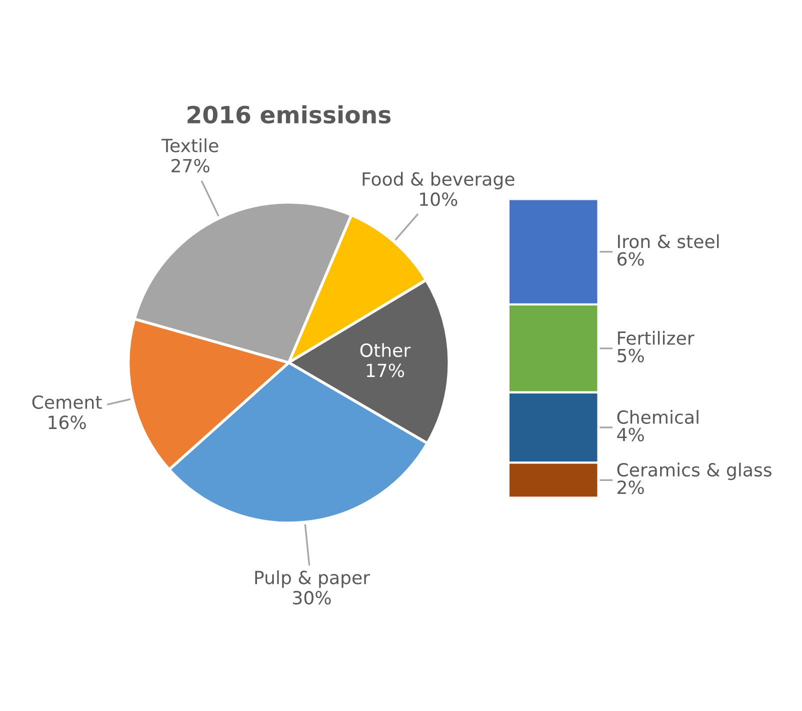  What do you see at coordinates (631, 355) in the screenshot?
I see `data-label: 5%` at bounding box center [631, 355].